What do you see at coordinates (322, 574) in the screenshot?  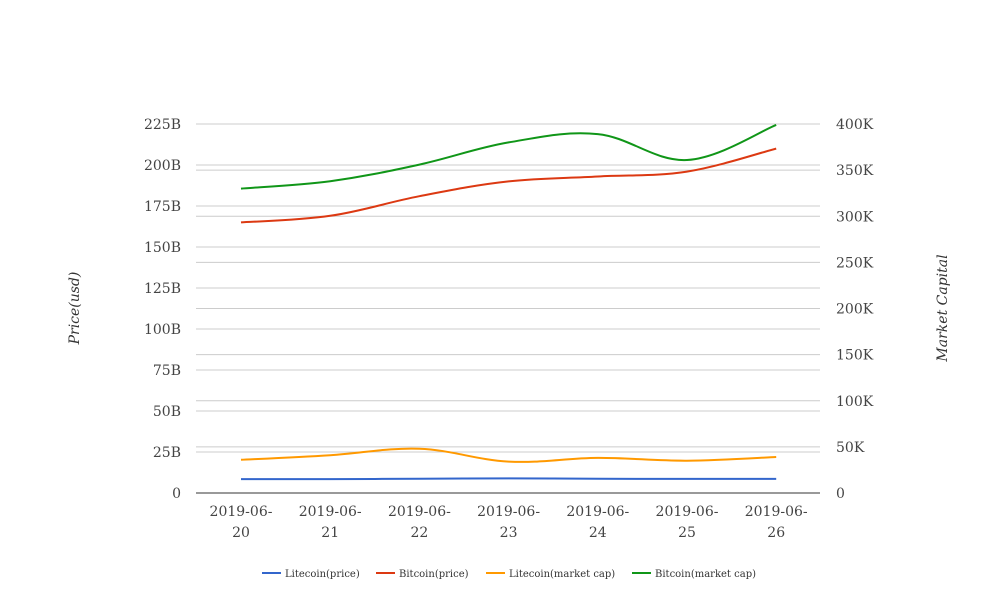 I see `legend-label-litecoin-price: Litecoin(price)` at bounding box center [322, 574].